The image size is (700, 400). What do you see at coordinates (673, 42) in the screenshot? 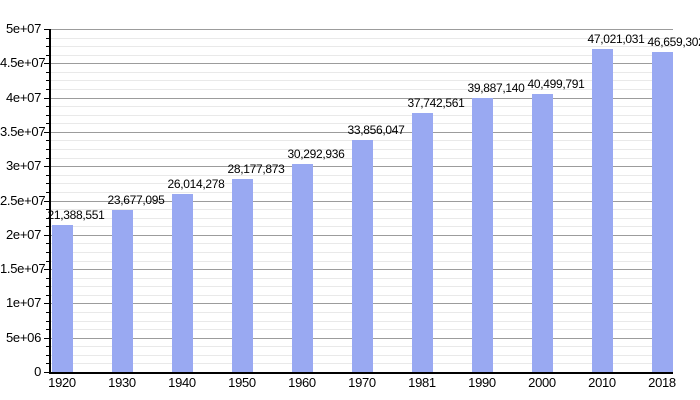
I see `bar-value-label: 46,659,302` at bounding box center [673, 42].